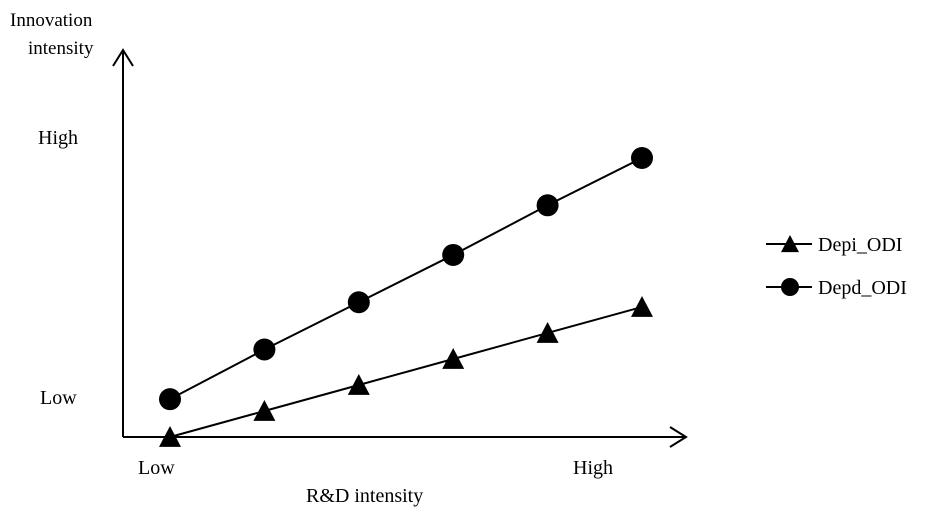 The width and height of the screenshot is (925, 508). Describe the element at coordinates (790, 244) in the screenshot. I see `legend-swatch-marker-depi-odi` at that location.